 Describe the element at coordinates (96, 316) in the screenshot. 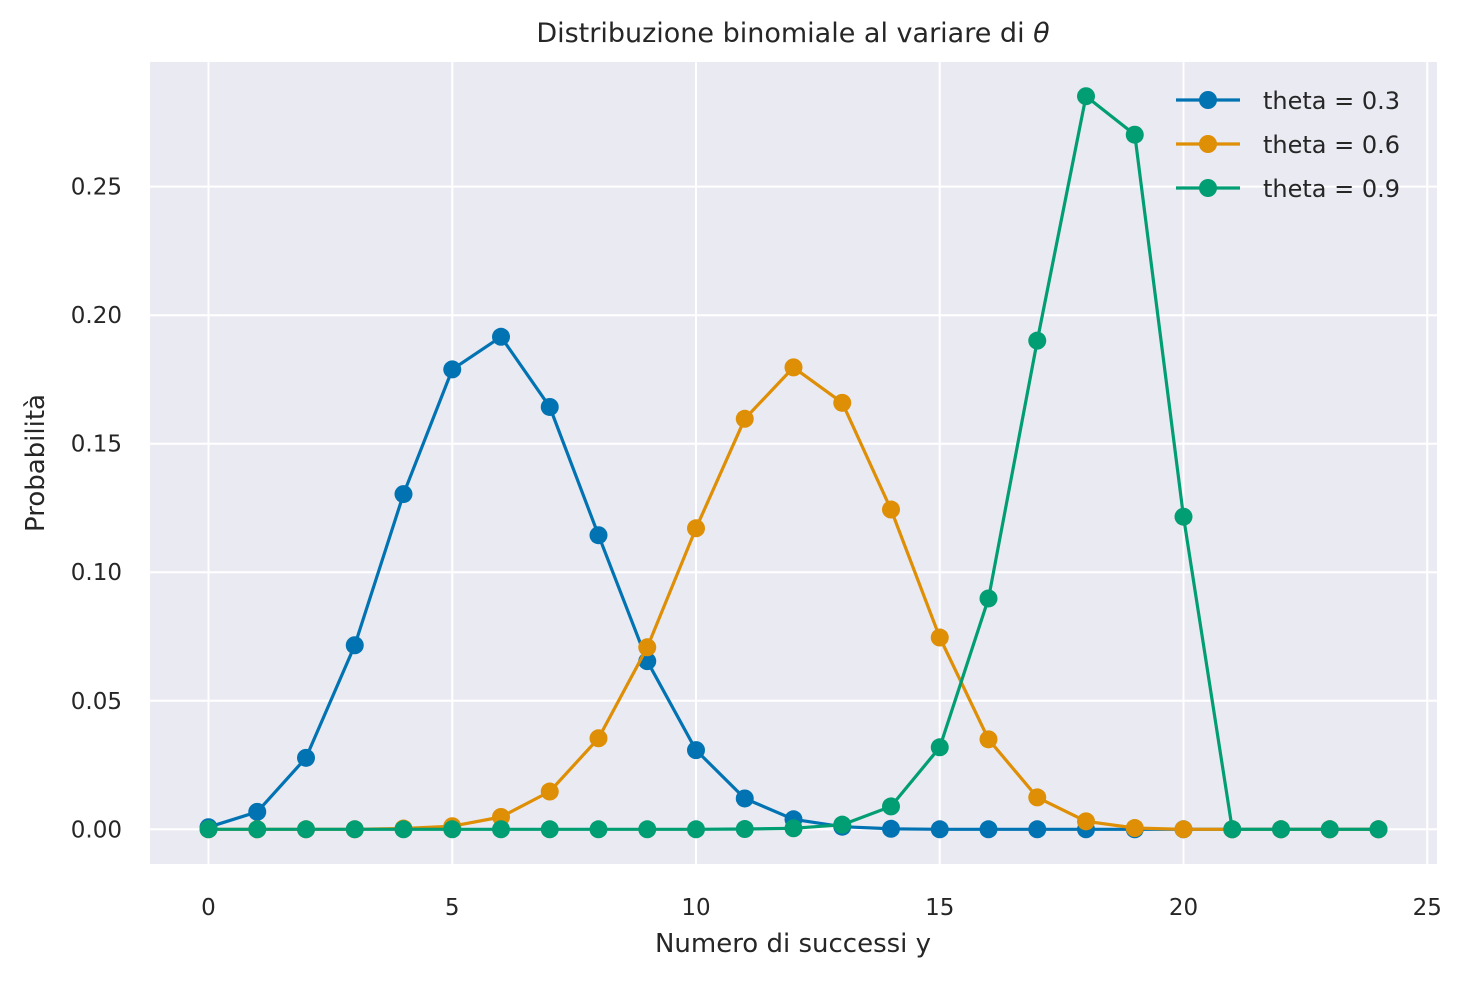

I see `y-tick-label: 0.20` at that location.